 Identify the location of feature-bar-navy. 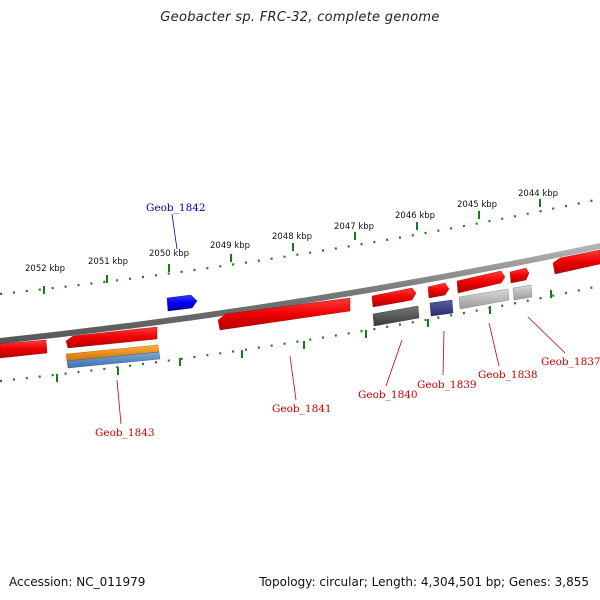
(441, 308).